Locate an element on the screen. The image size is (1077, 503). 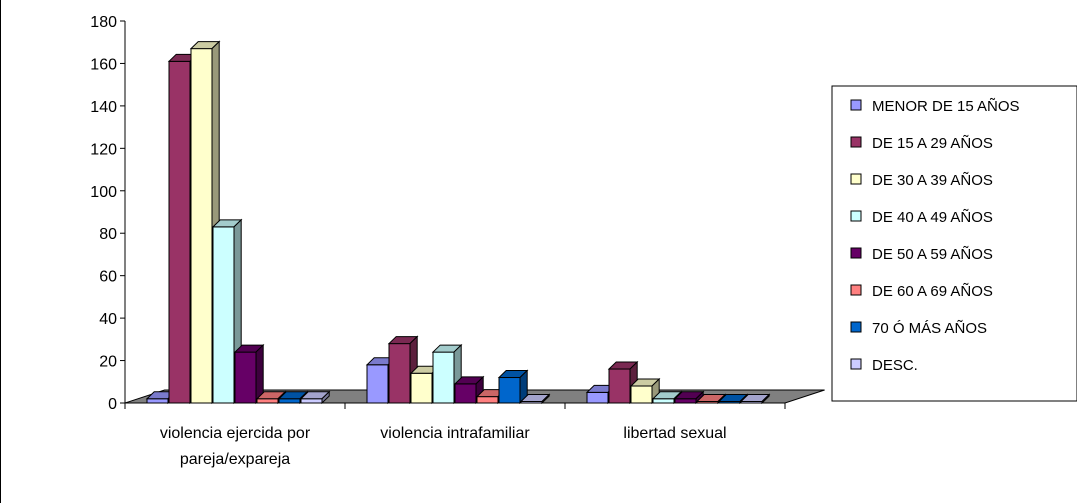
y-tick-label: 40 is located at coordinates (108, 319).